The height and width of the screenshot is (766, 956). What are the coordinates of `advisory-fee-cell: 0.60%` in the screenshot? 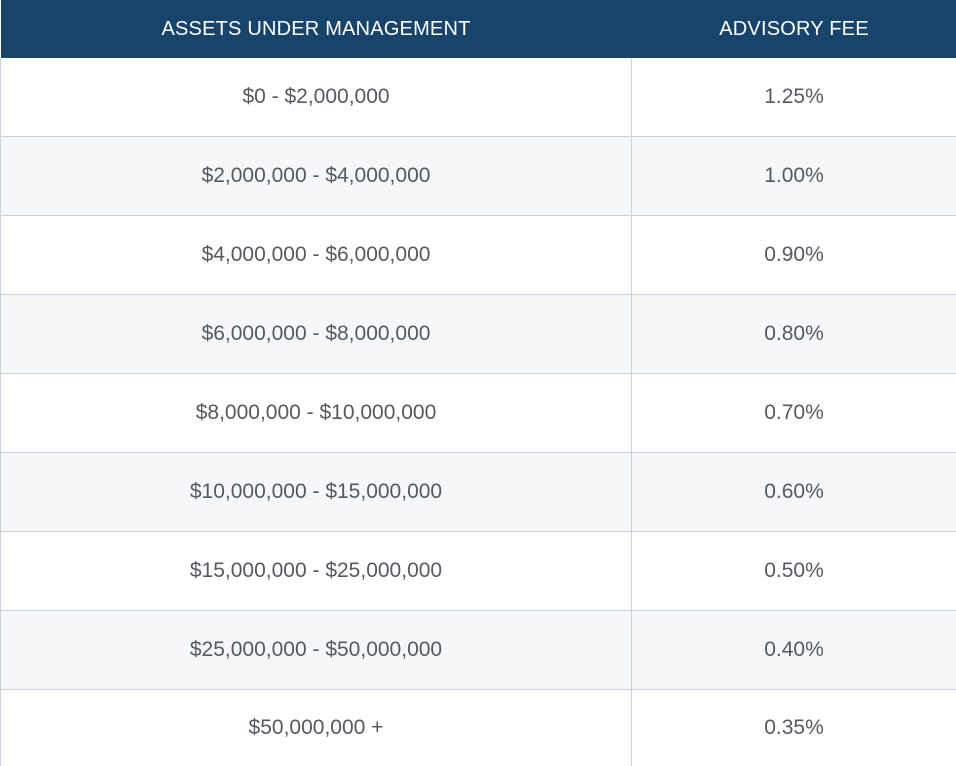 It's located at (793, 492).